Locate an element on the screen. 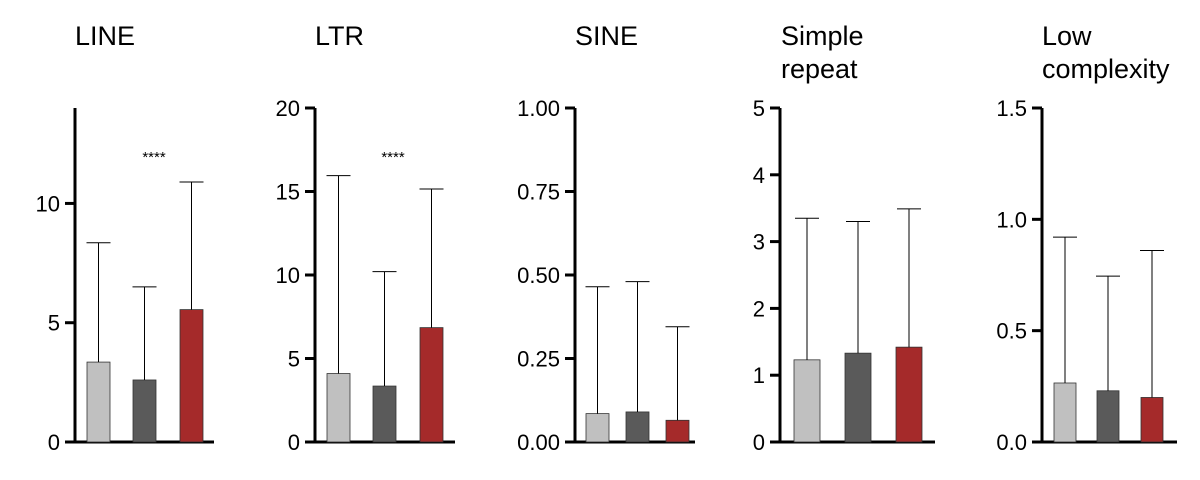 This screenshot has width=1200, height=480. panel-2-y-tick-label: 0 is located at coordinates (294, 442).